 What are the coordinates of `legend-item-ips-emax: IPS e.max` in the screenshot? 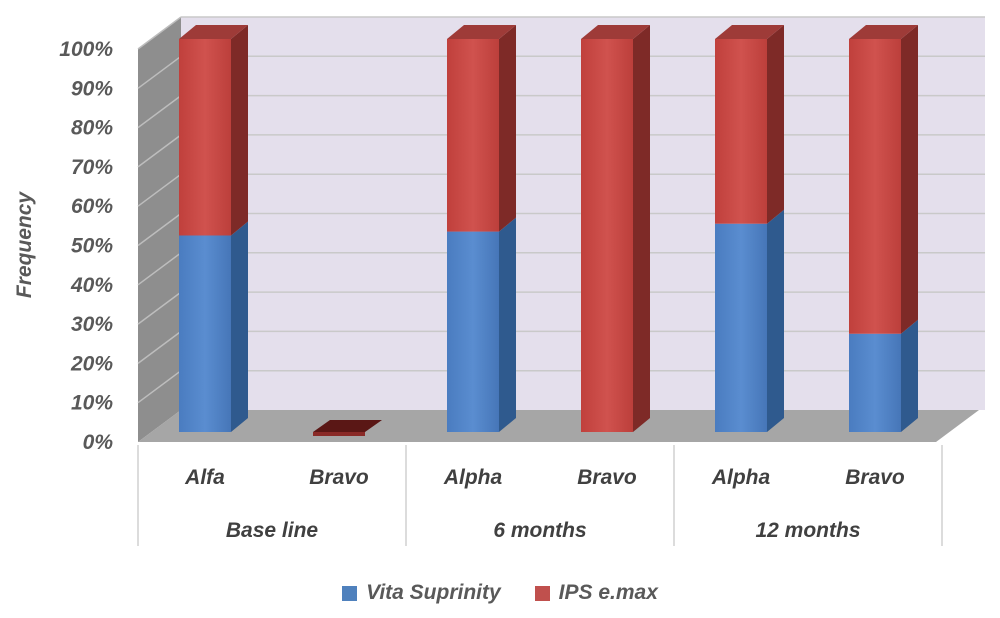 It's located at (596, 593).